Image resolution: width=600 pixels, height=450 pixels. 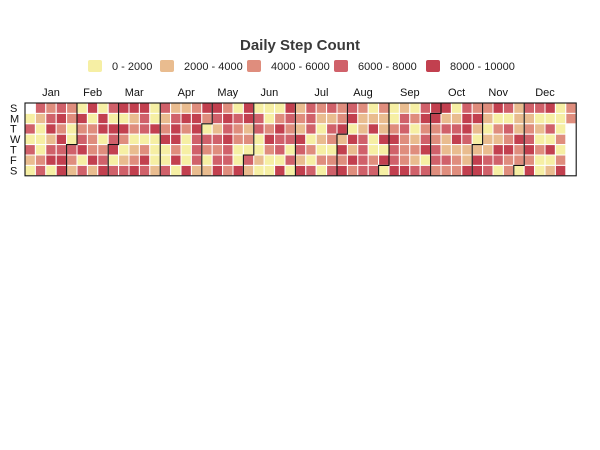 I want to click on month-label: Apr, so click(x=186, y=93).